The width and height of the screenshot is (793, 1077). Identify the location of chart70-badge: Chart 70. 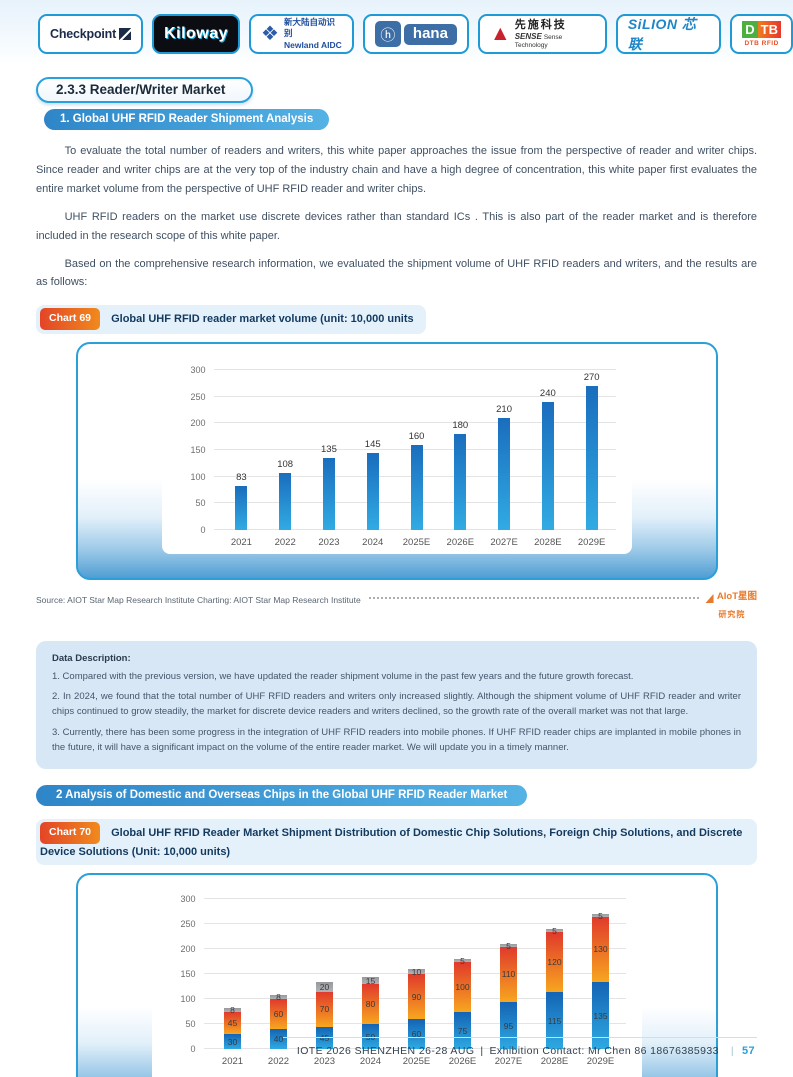
(70, 832).